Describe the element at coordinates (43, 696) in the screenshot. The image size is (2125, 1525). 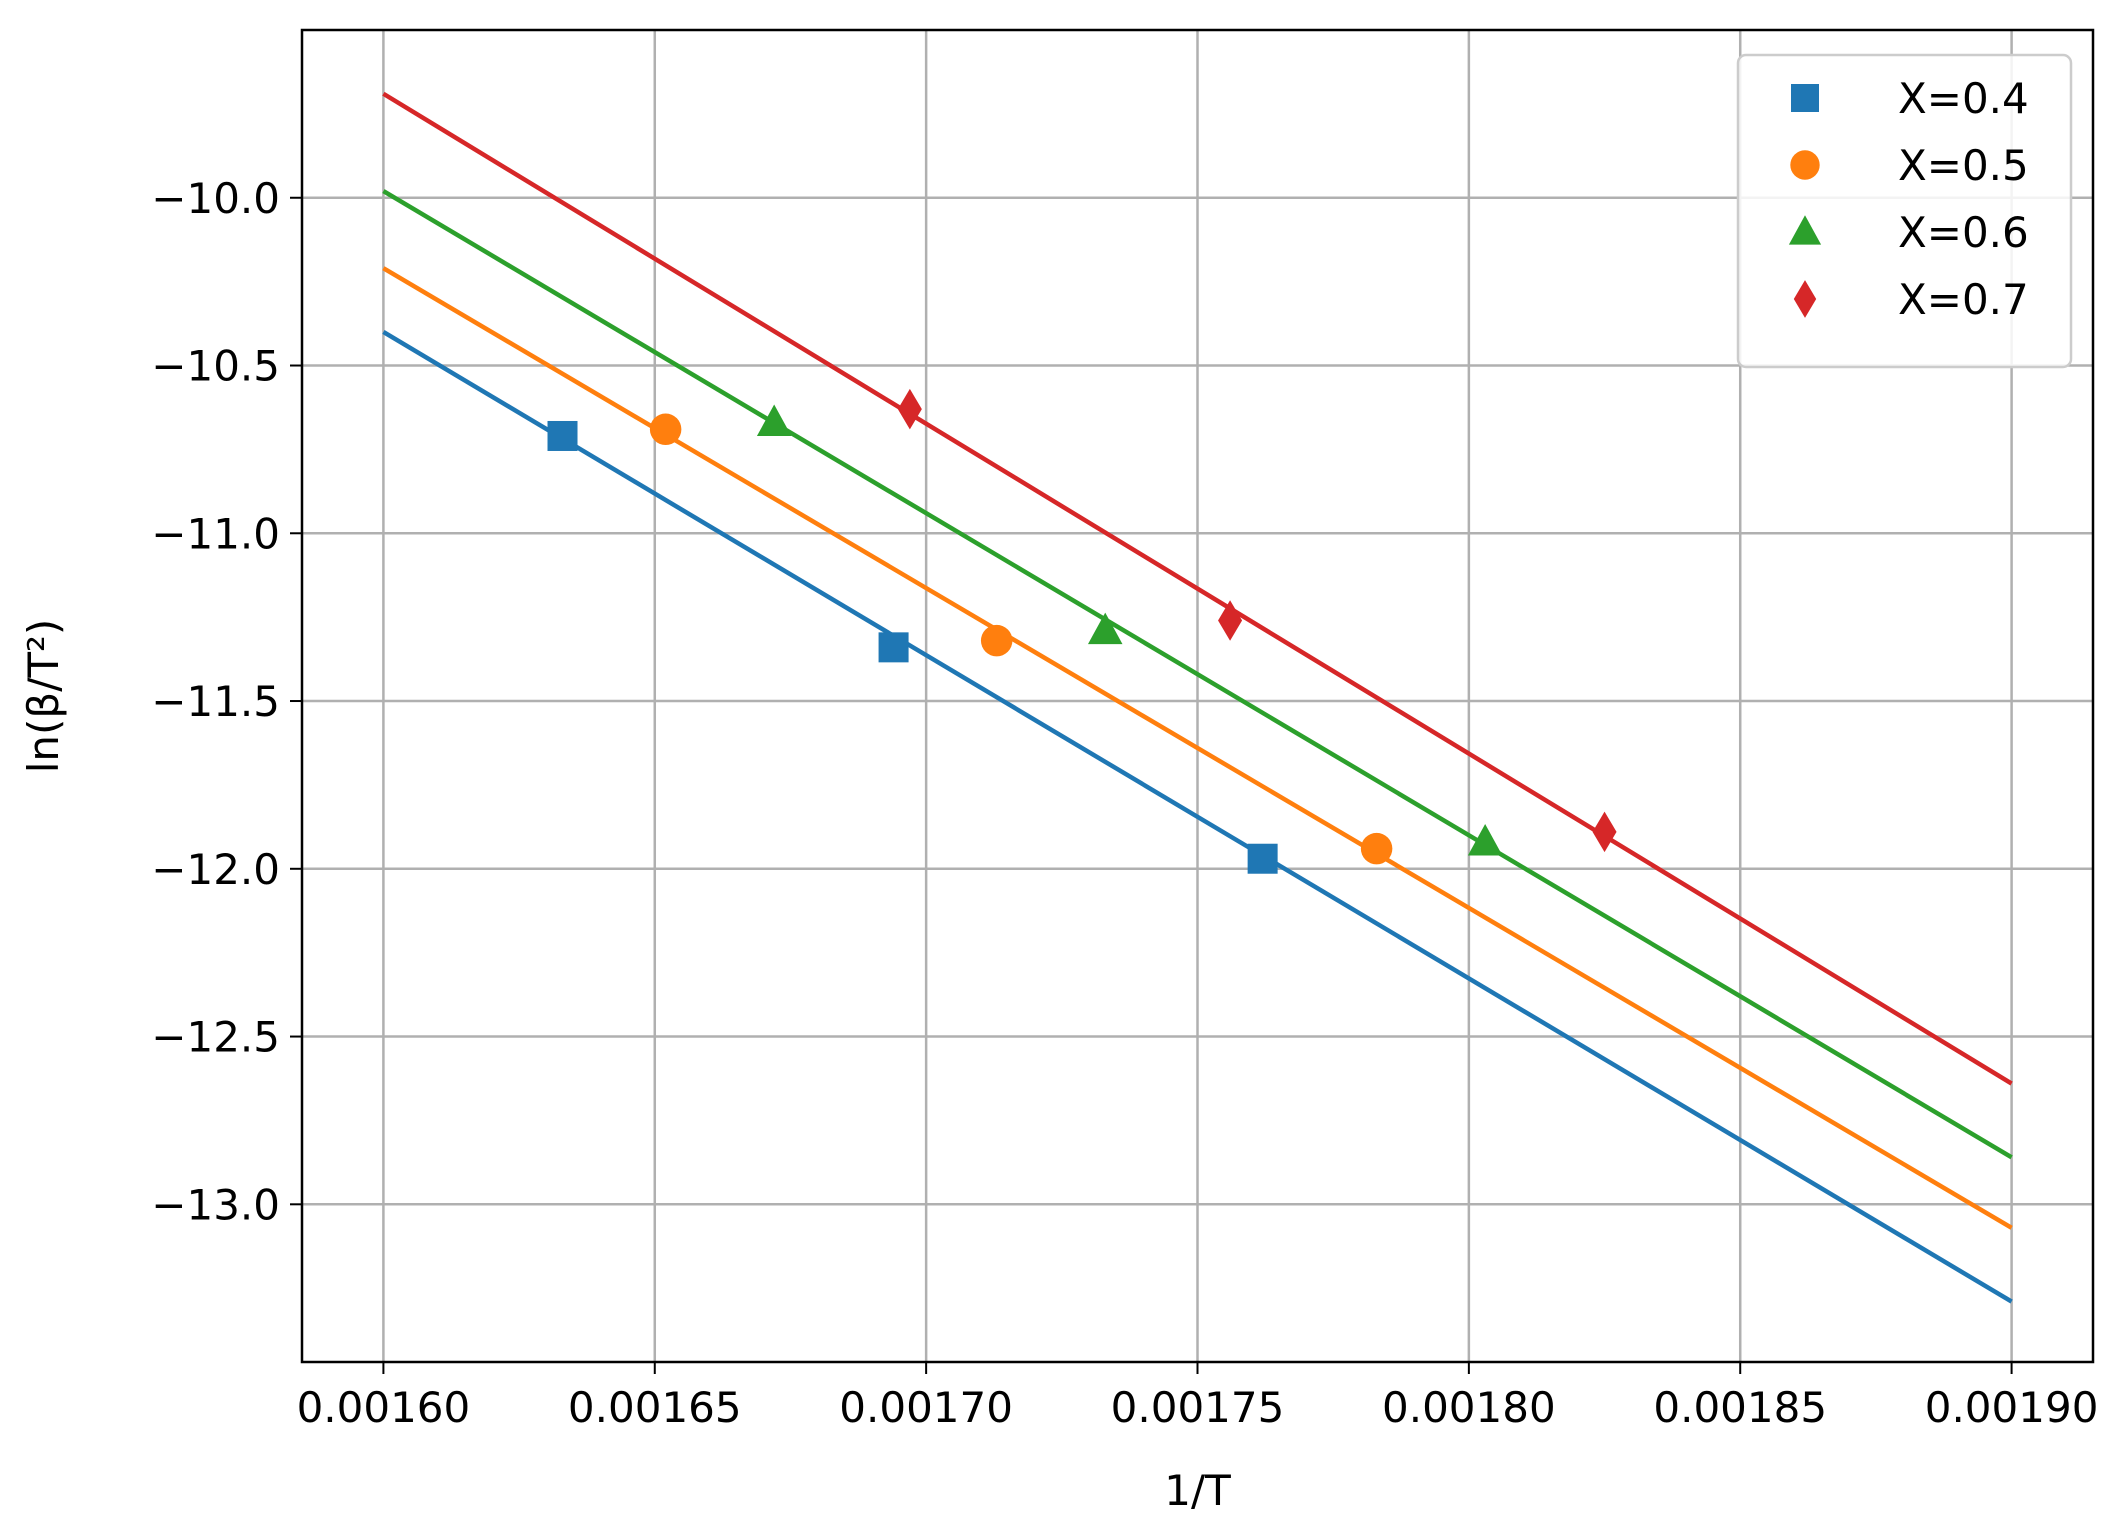
I see `y-axis-label: ln(β/T²)` at that location.